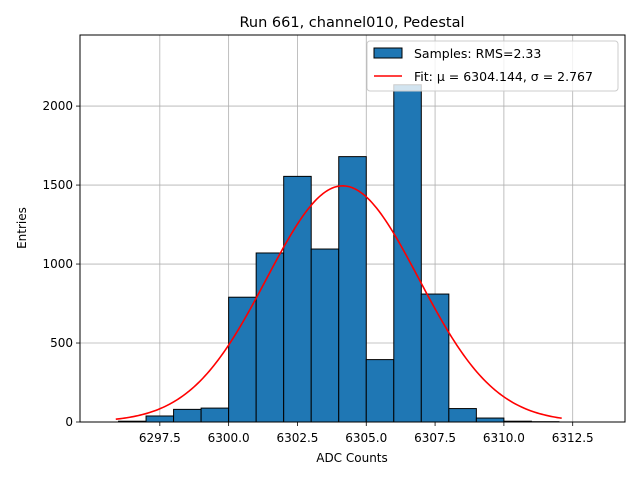  I want to click on y-tick-label: 500, so click(61, 343).